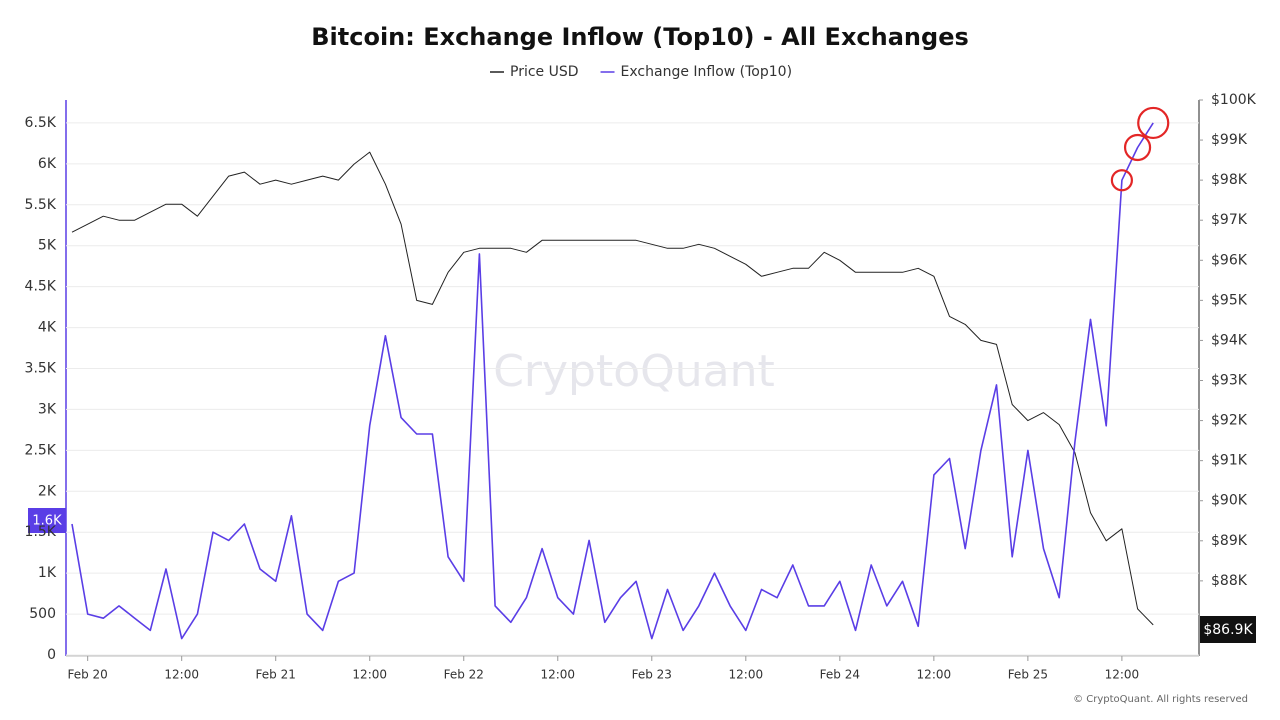  Describe the element at coordinates (47, 573) in the screenshot. I see `y-tick-label: 1K` at that location.